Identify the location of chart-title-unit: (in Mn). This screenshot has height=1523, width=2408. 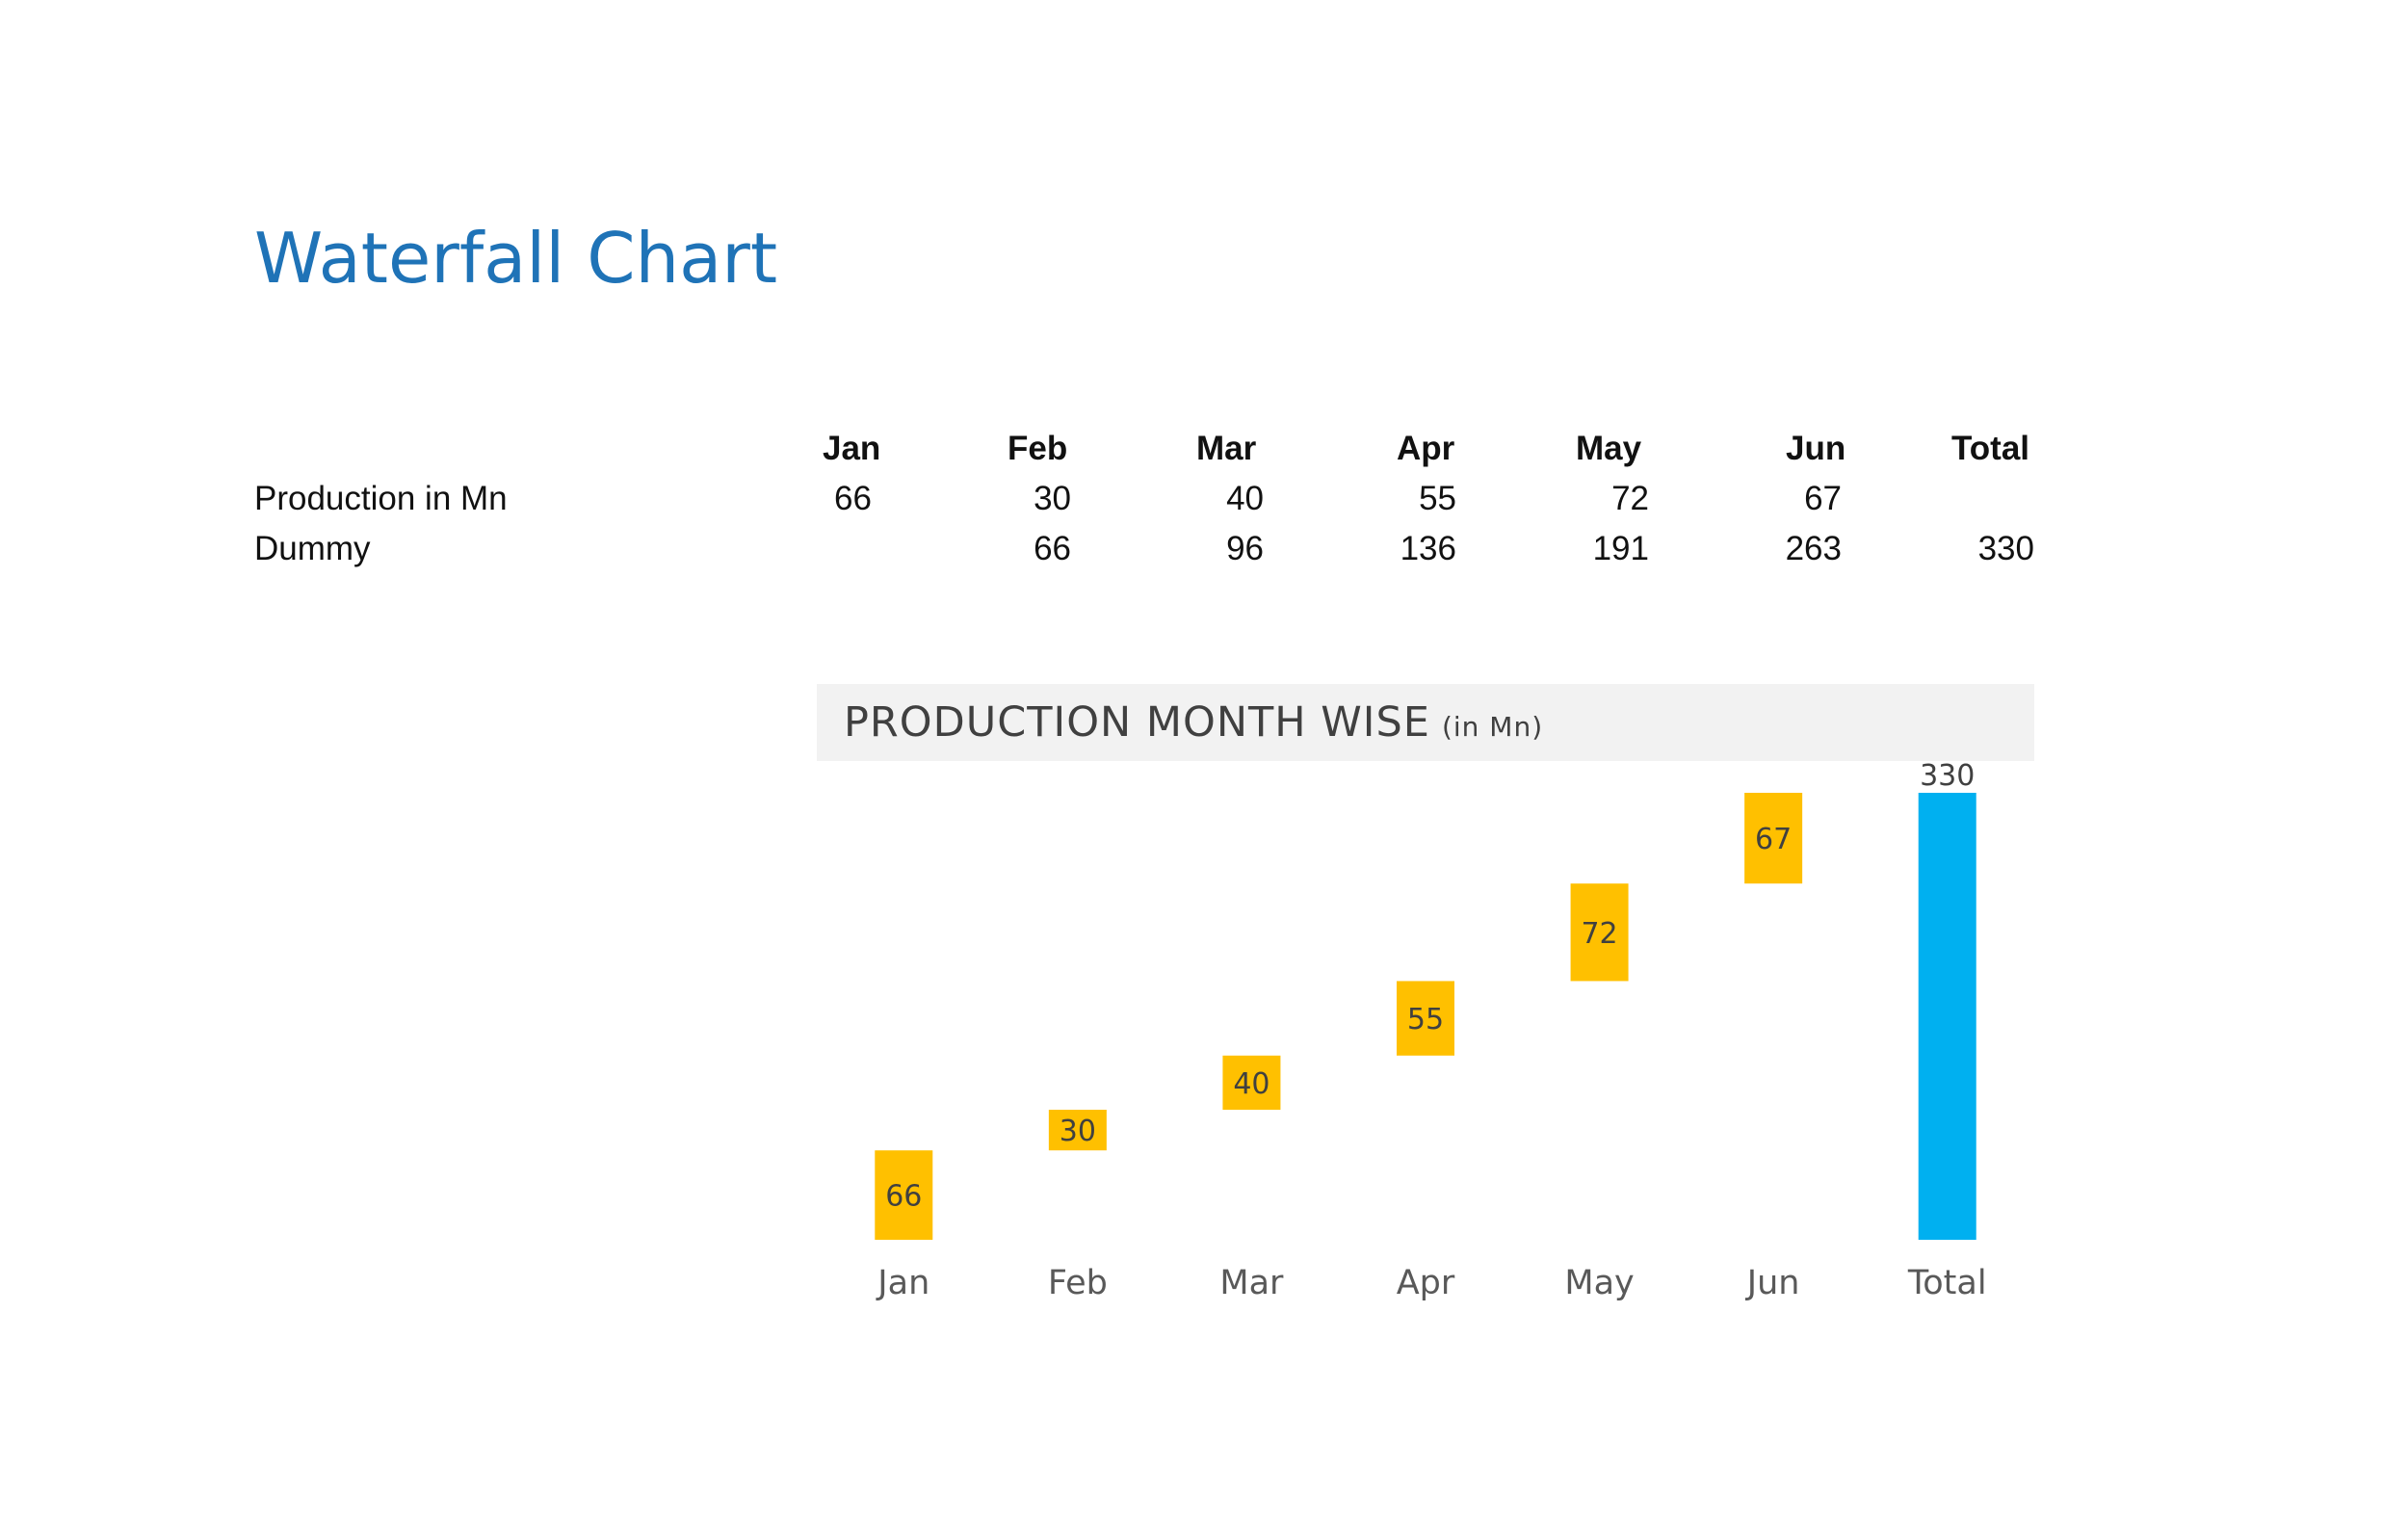
(1492, 727).